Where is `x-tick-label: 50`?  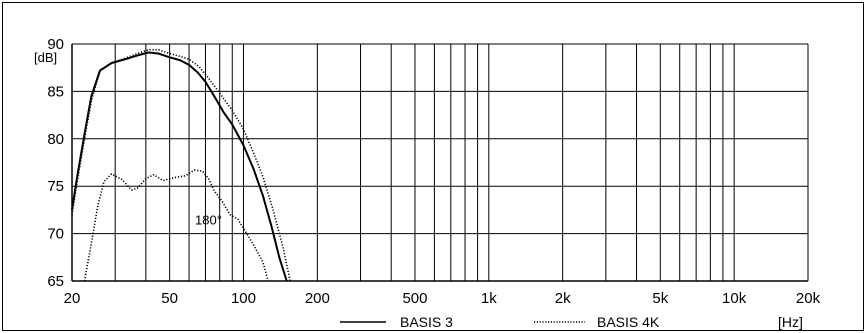
x-tick-label: 50 is located at coordinates (169, 298).